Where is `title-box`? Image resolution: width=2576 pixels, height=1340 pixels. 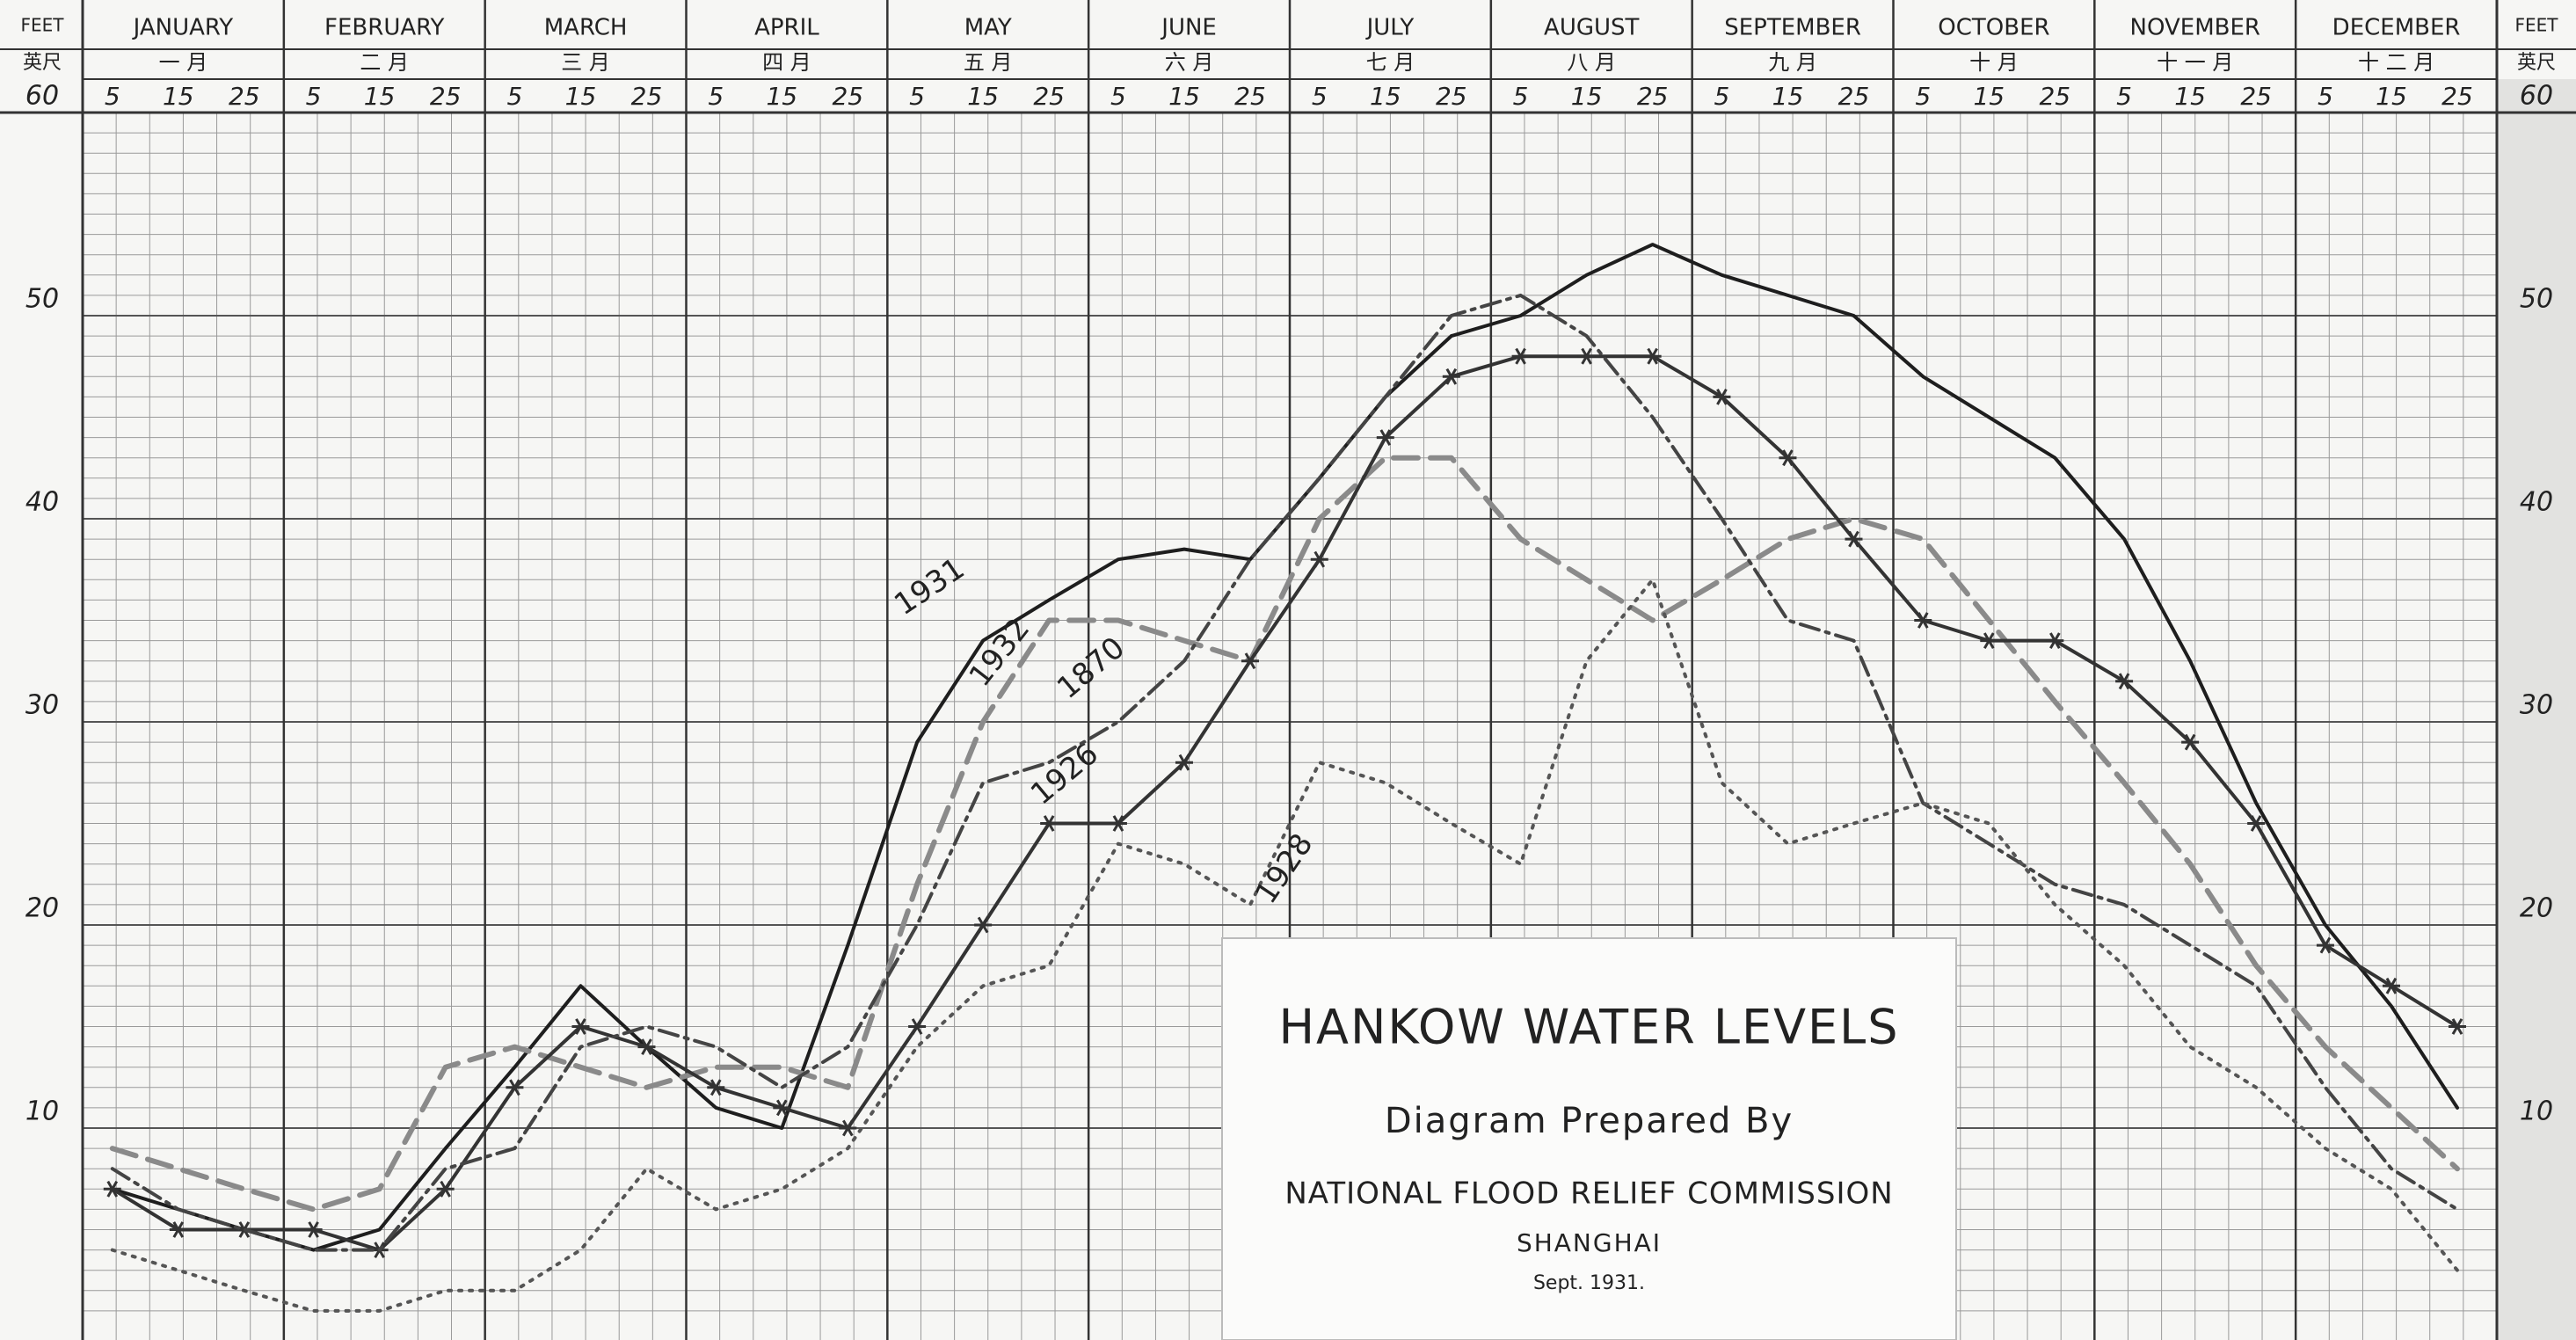 title-box is located at coordinates (1589, 1138).